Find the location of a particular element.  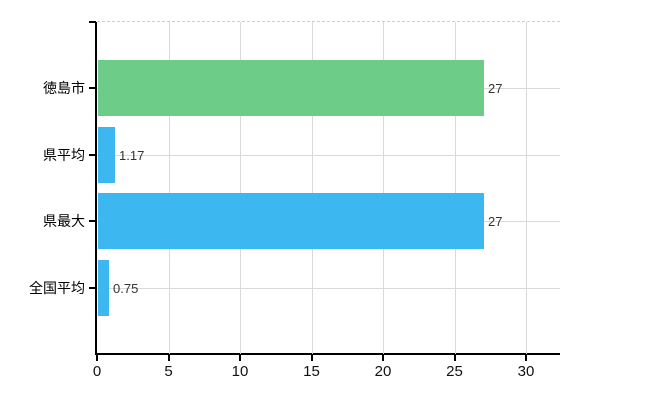

category-label: 徳島市 is located at coordinates (64, 88).